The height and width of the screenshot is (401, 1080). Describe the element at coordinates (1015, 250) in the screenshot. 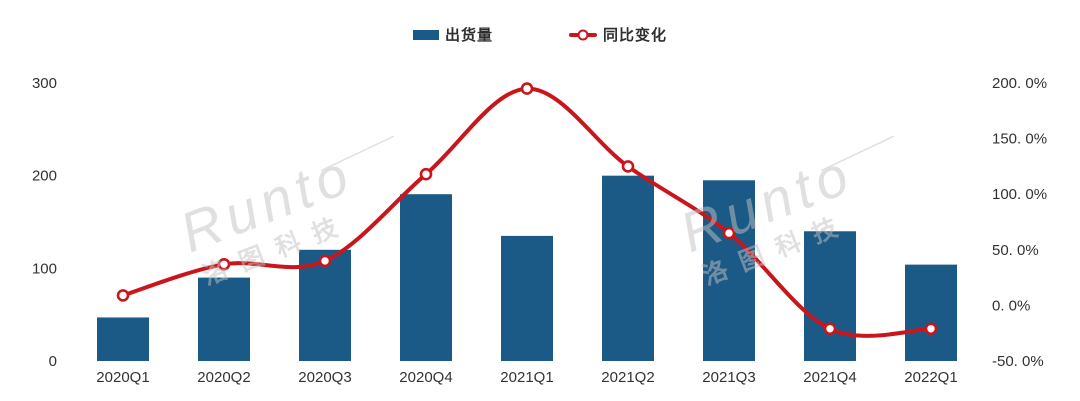

I see `right-axis-tick-50: 50. 0%` at that location.